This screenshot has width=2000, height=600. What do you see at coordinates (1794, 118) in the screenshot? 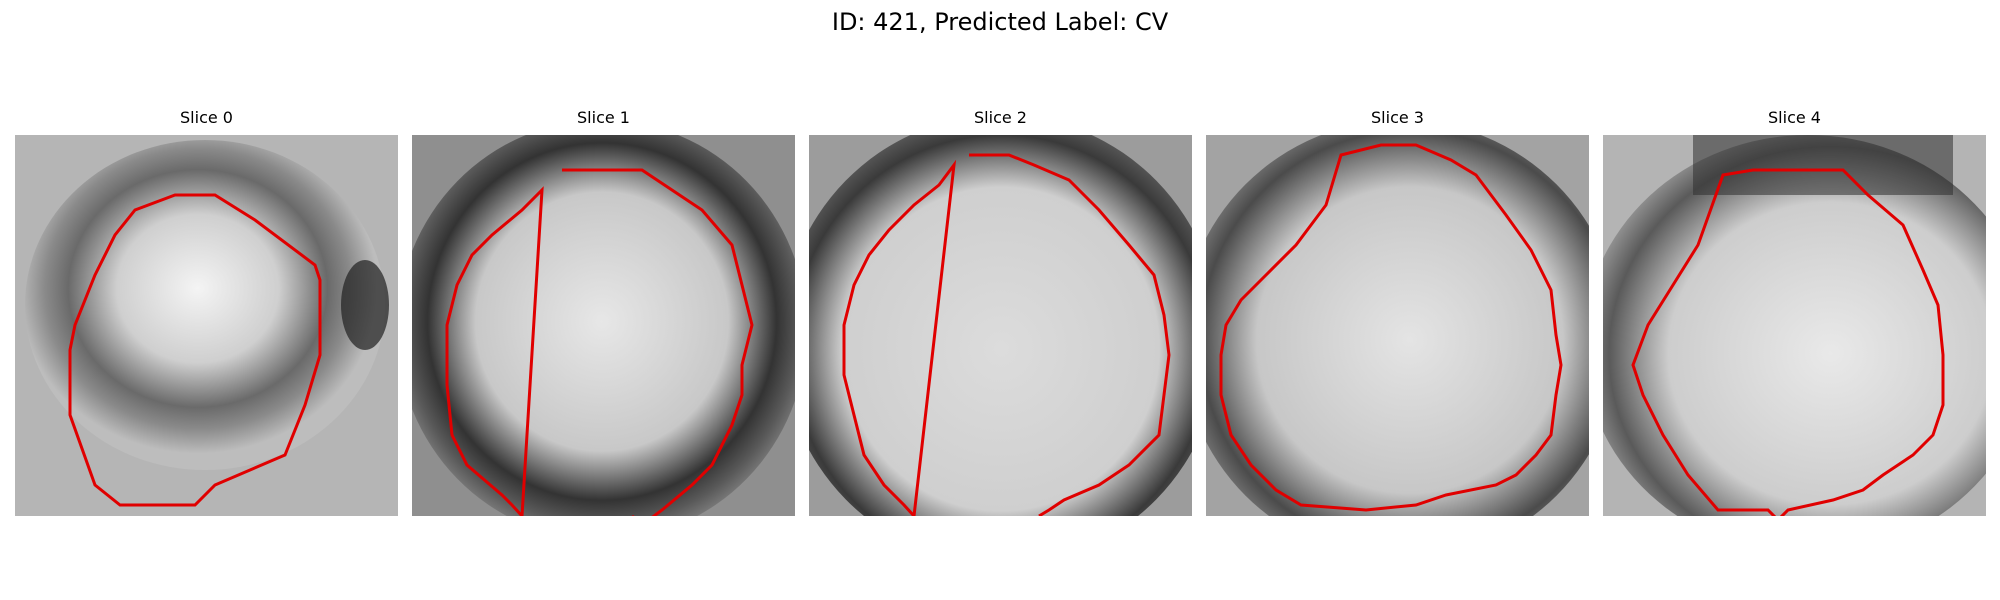
I see `slice-title: Slice 4` at bounding box center [1794, 118].